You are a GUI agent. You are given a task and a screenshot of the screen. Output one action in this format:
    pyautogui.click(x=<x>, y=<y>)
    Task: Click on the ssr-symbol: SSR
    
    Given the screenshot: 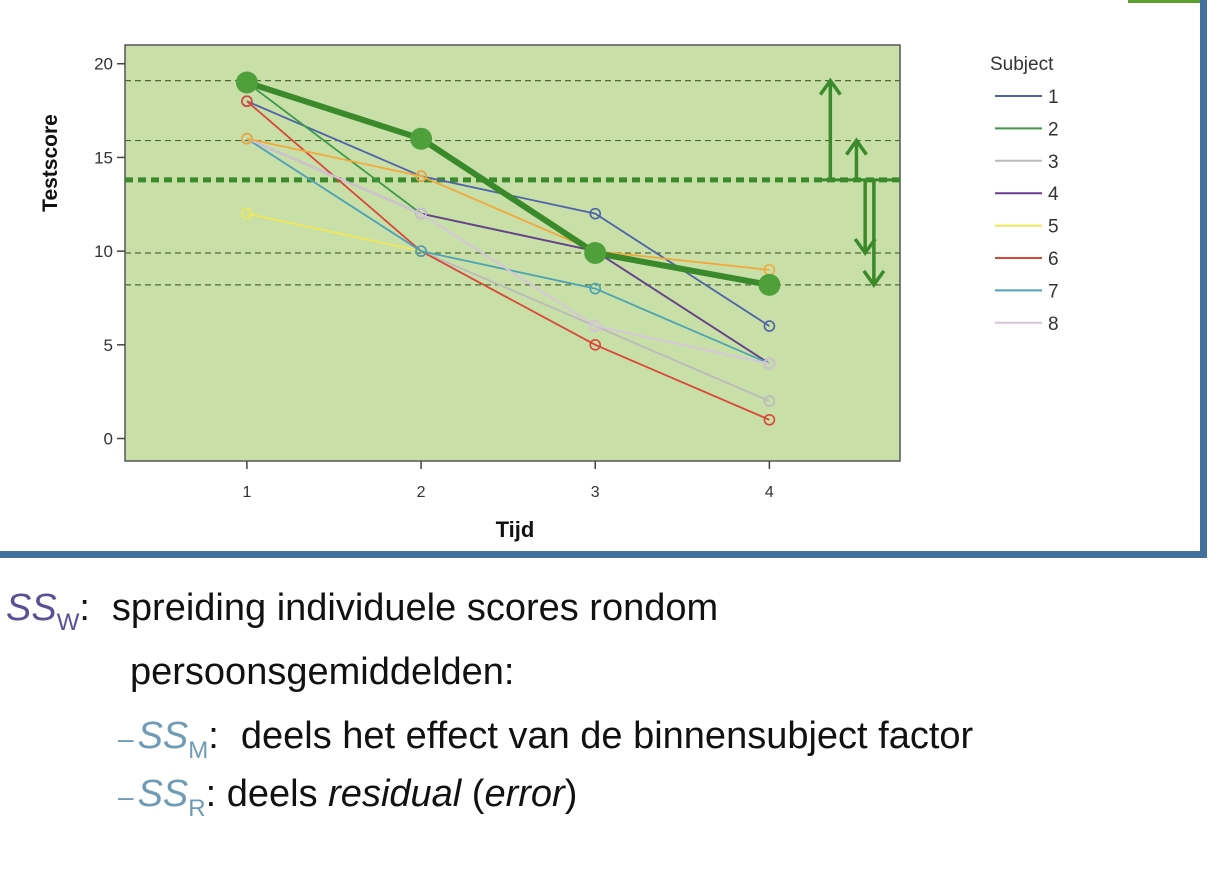 What is the action you would take?
    pyautogui.click(x=171, y=797)
    